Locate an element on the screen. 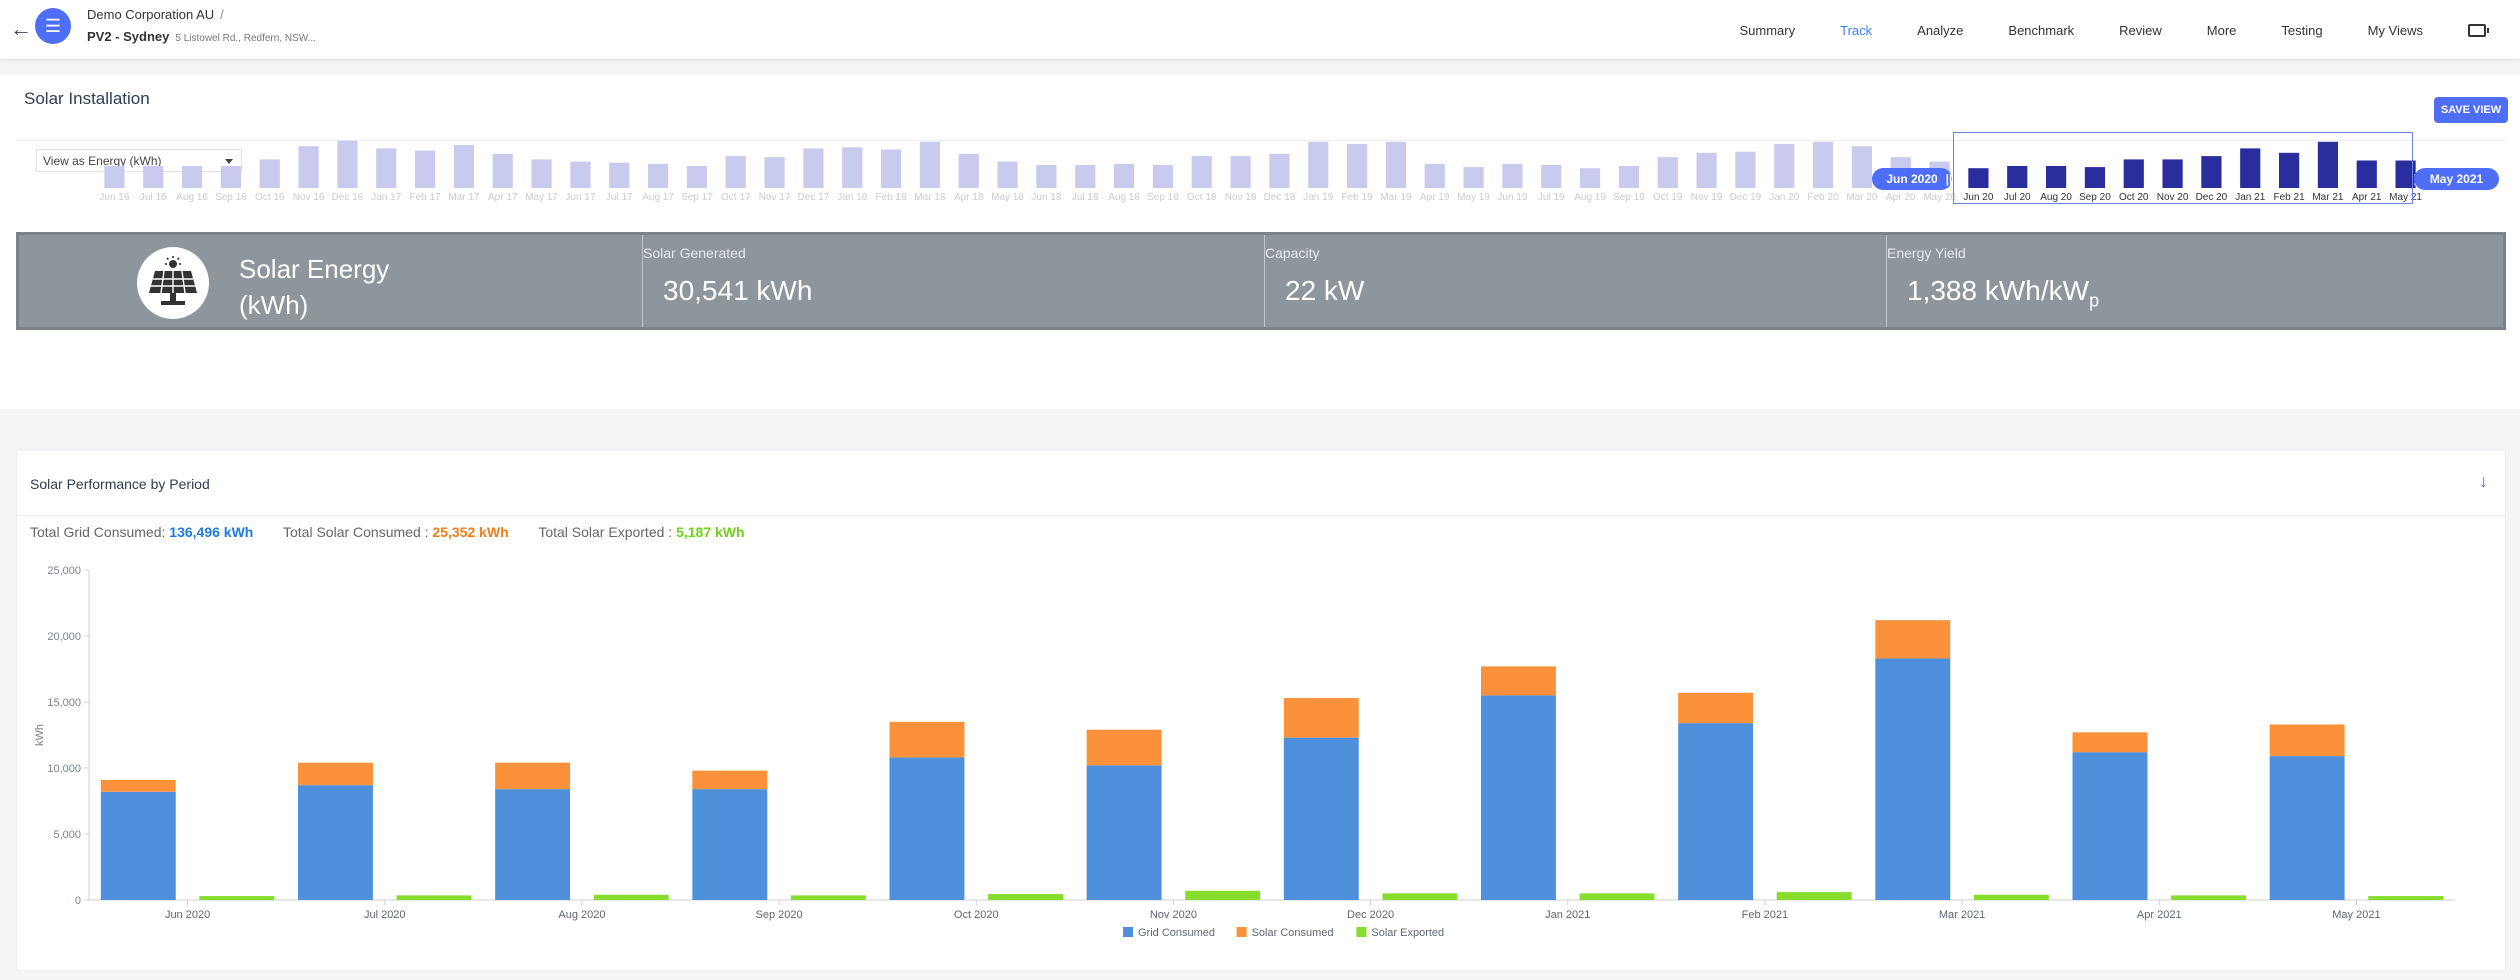 The image size is (2520, 980). navigator-label: Mar 21 is located at coordinates (2328, 197).